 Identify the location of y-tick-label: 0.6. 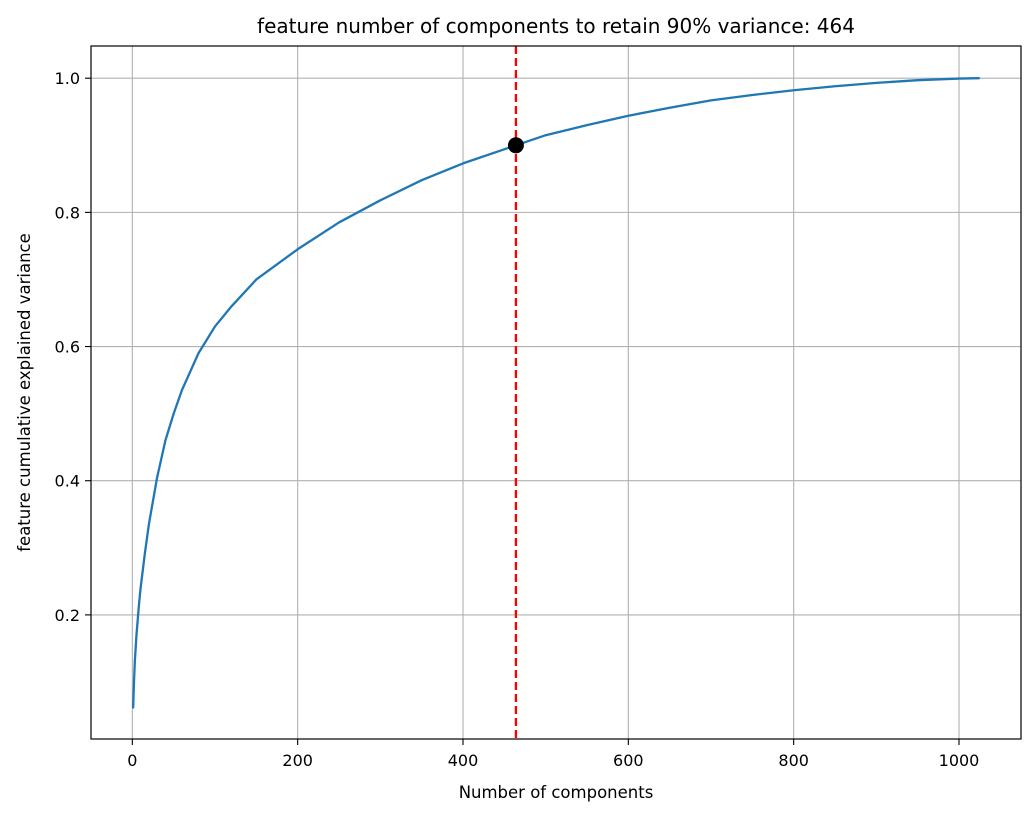
(67, 347).